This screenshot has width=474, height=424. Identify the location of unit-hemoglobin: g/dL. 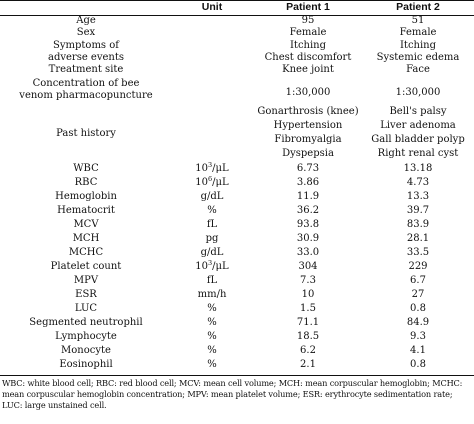
(212, 196).